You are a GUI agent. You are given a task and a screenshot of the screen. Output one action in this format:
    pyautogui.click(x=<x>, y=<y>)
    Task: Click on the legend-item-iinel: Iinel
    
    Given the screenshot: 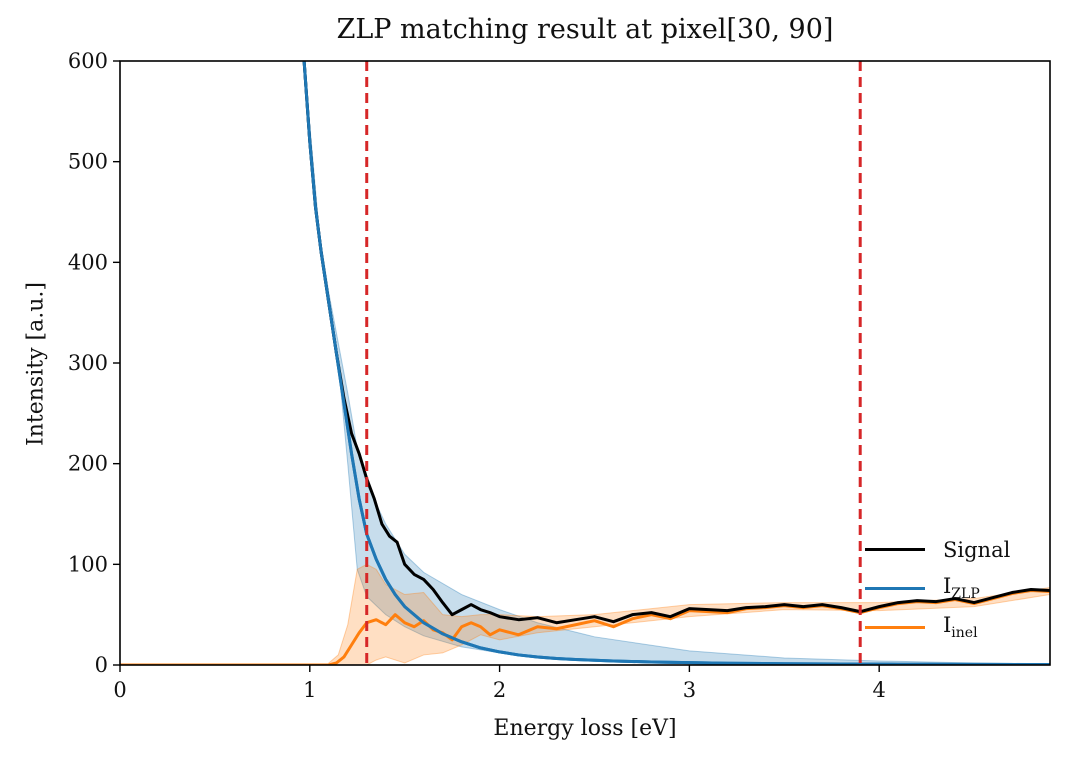 What is the action you would take?
    pyautogui.click(x=955, y=627)
    